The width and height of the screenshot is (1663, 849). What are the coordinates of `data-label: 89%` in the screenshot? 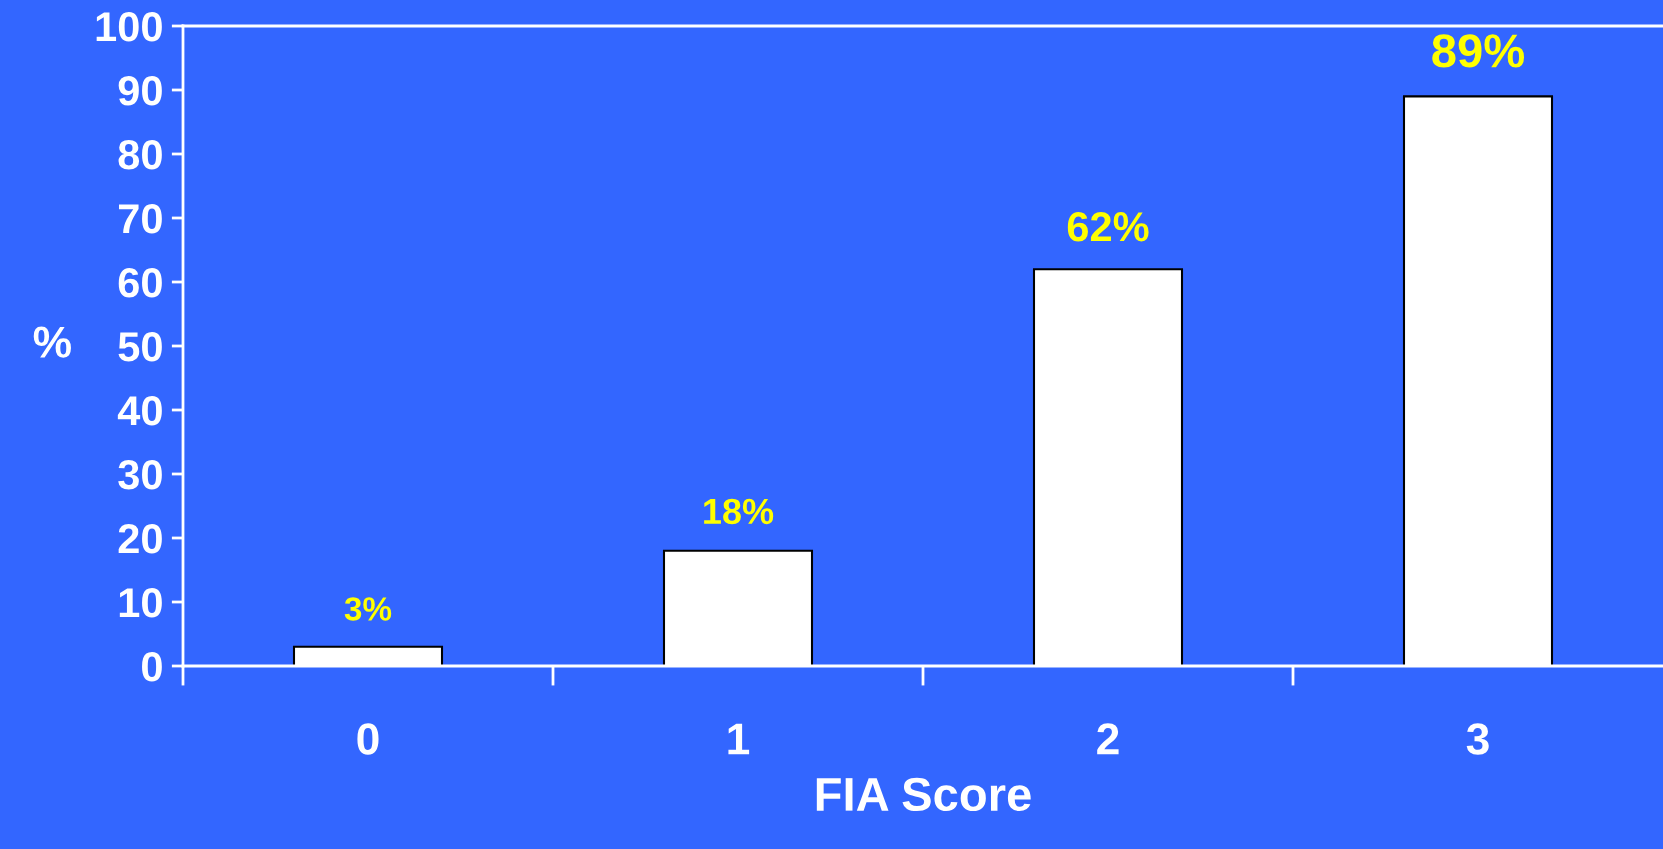 It's located at (1478, 51).